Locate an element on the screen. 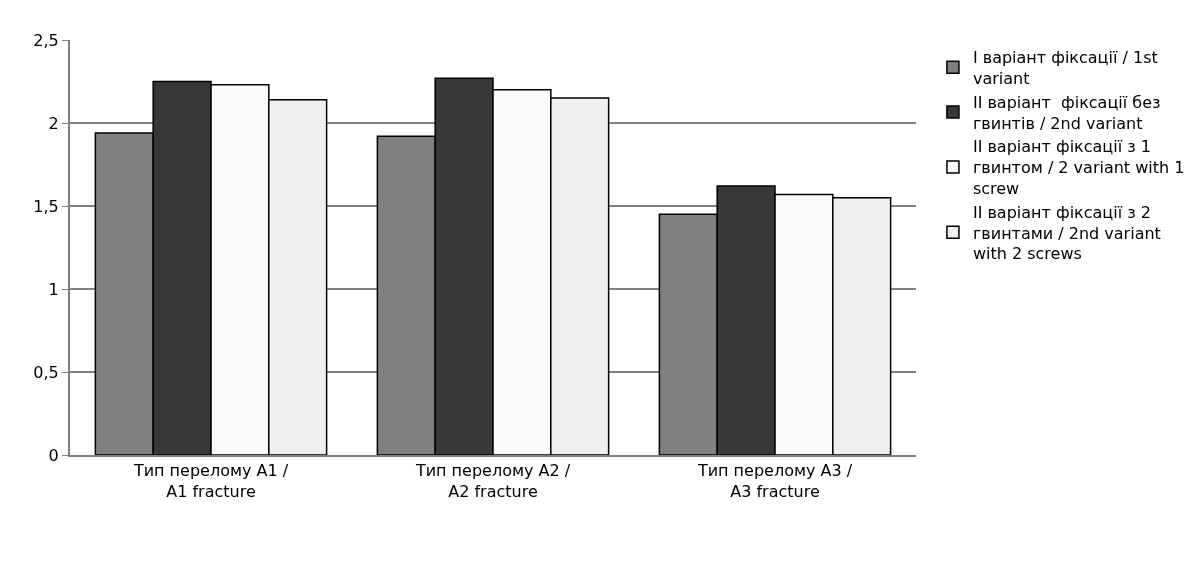 The height and width of the screenshot is (565, 1202). legend-label: I варіант фіксації / 1st variant is located at coordinates (1065, 68).